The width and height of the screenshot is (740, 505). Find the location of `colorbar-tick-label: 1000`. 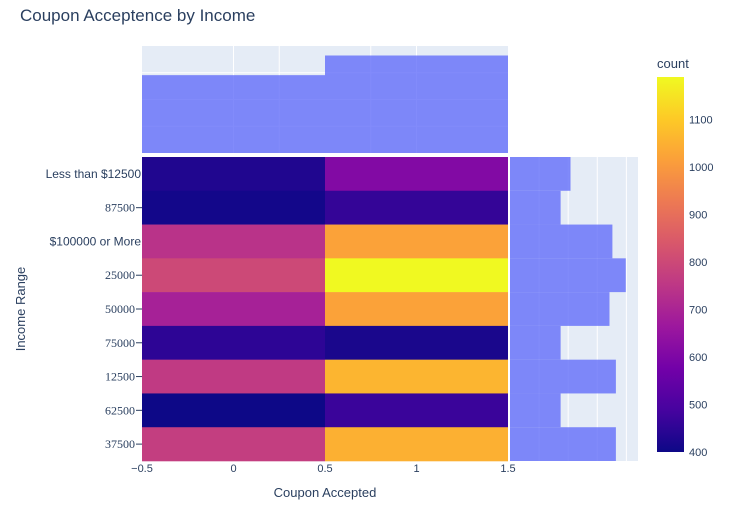

colorbar-tick-label: 1000 is located at coordinates (701, 168).